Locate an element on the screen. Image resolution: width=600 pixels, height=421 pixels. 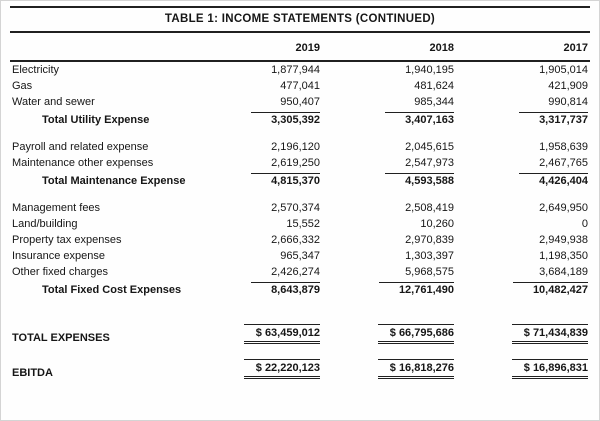
table-row: Electricity 1,877,944 1,940,195 1,905,014 is located at coordinates (300, 69).